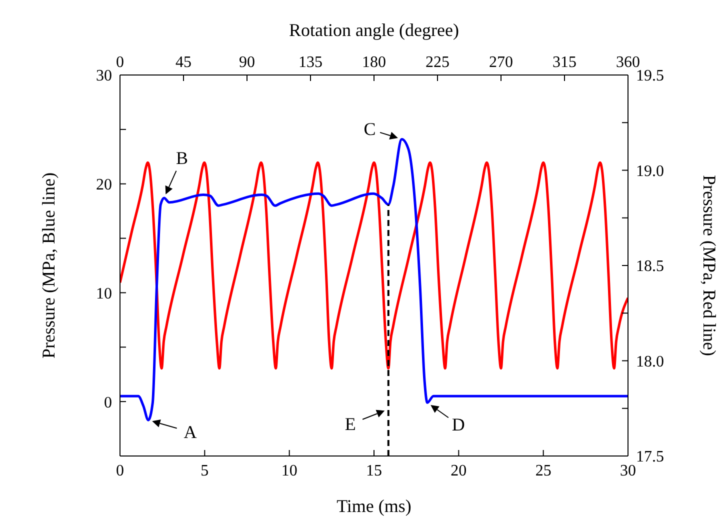 The image size is (726, 524). What do you see at coordinates (650, 361) in the screenshot?
I see `y2-tick-label: 18.0` at bounding box center [650, 361].